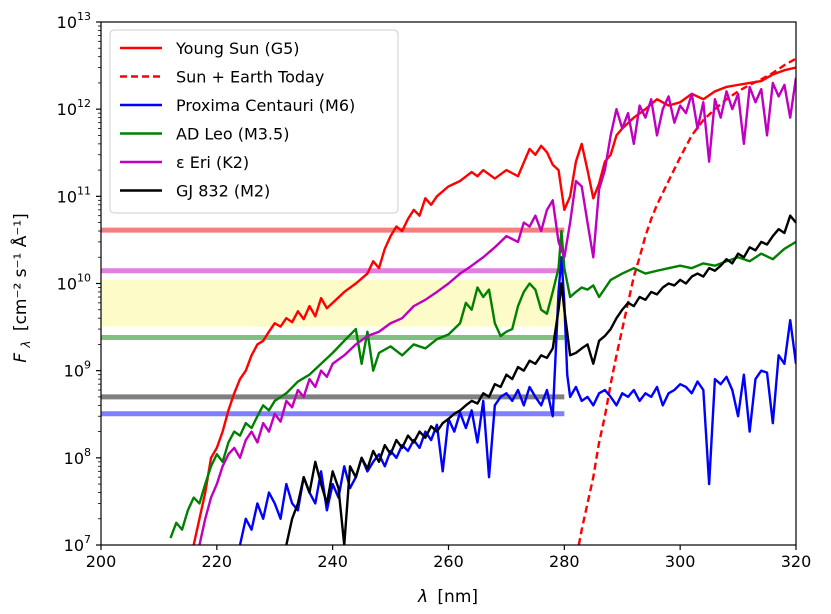 The height and width of the screenshot is (614, 831). What do you see at coordinates (217, 561) in the screenshot?
I see `x-tick-label: 220` at bounding box center [217, 561].